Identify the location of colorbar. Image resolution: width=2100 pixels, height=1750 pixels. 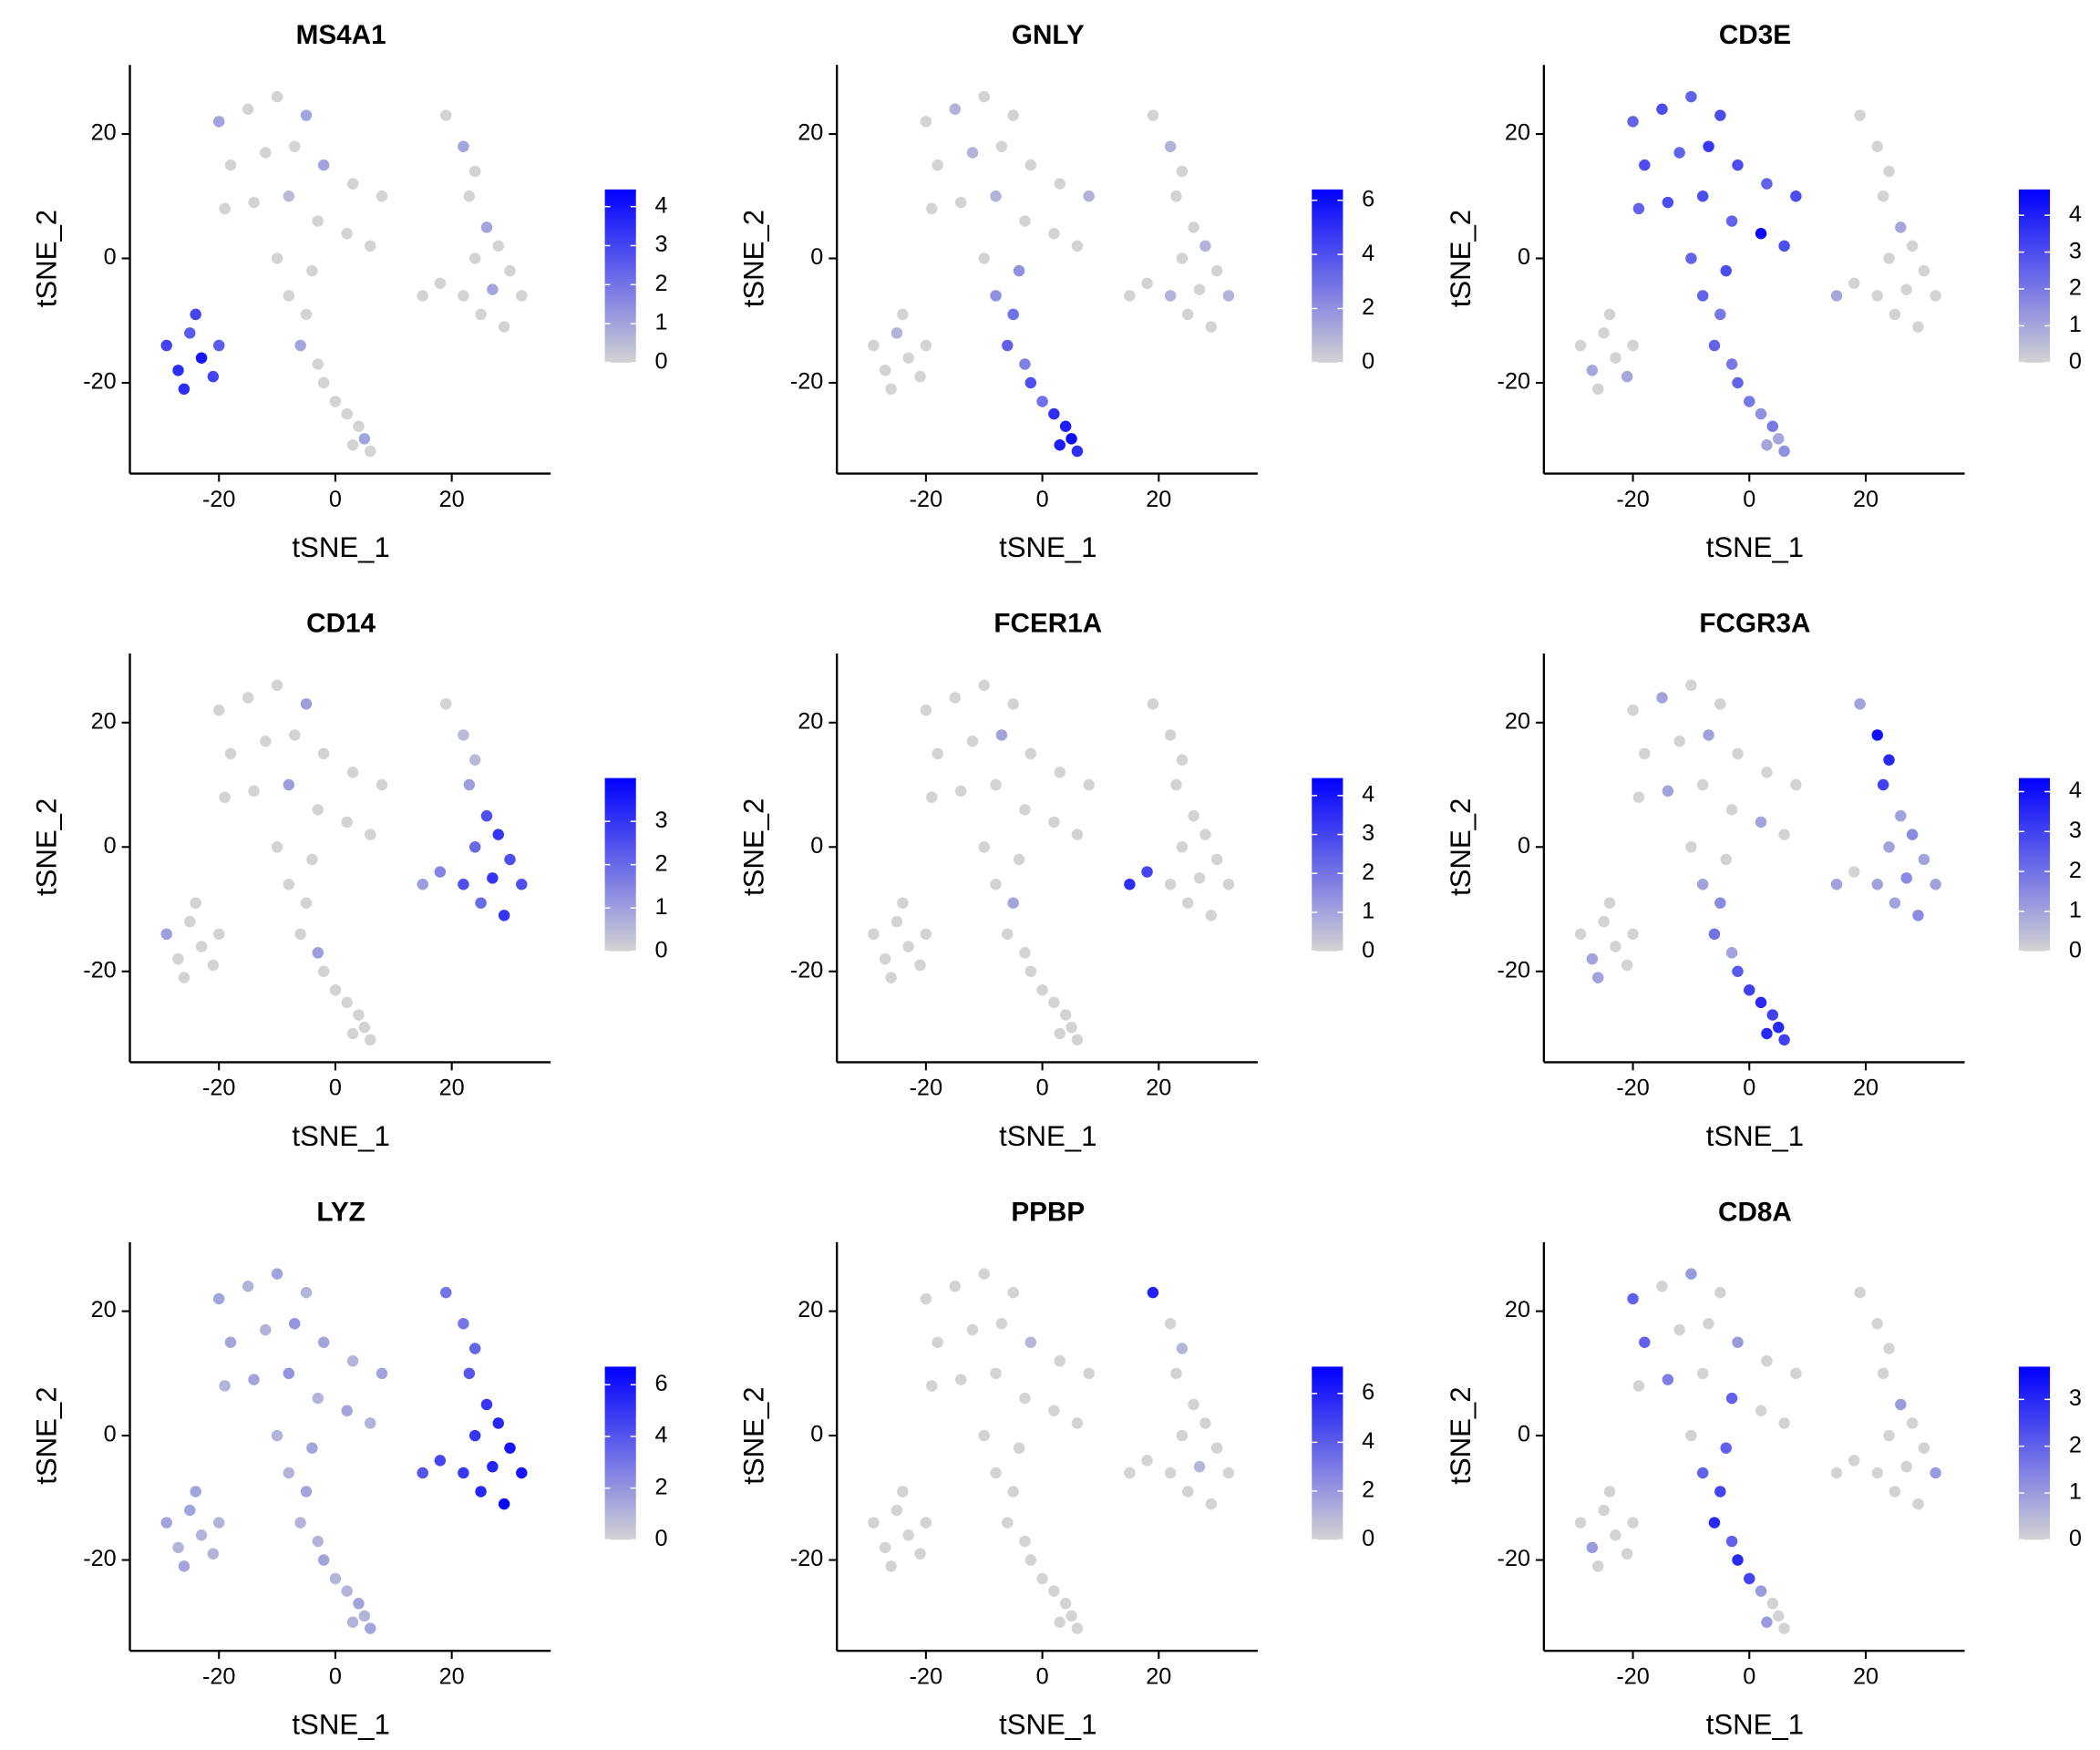
(2034, 1453).